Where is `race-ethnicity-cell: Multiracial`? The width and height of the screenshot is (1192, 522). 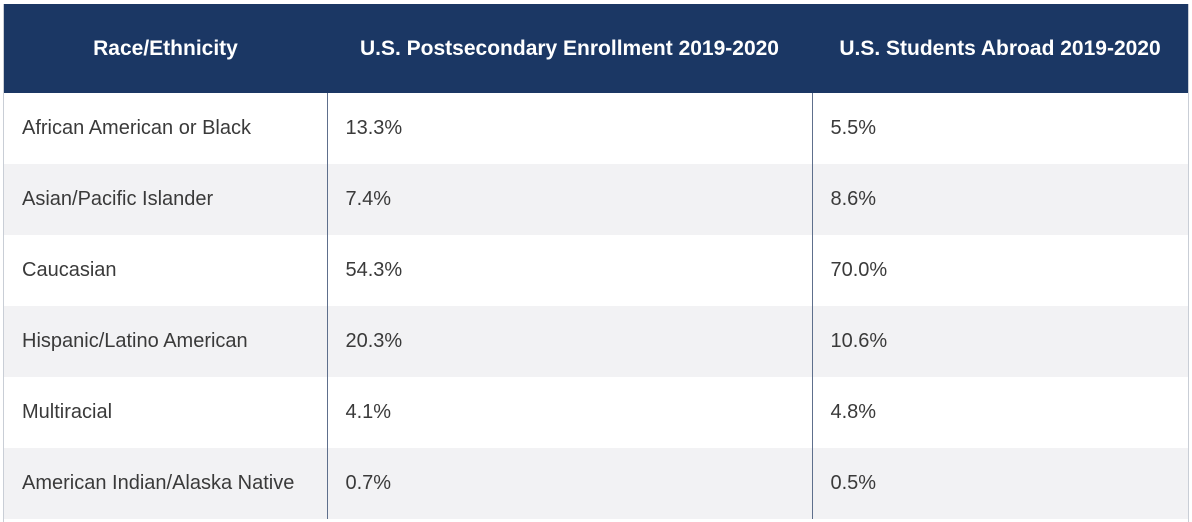 race-ethnicity-cell: Multiracial is located at coordinates (67, 412).